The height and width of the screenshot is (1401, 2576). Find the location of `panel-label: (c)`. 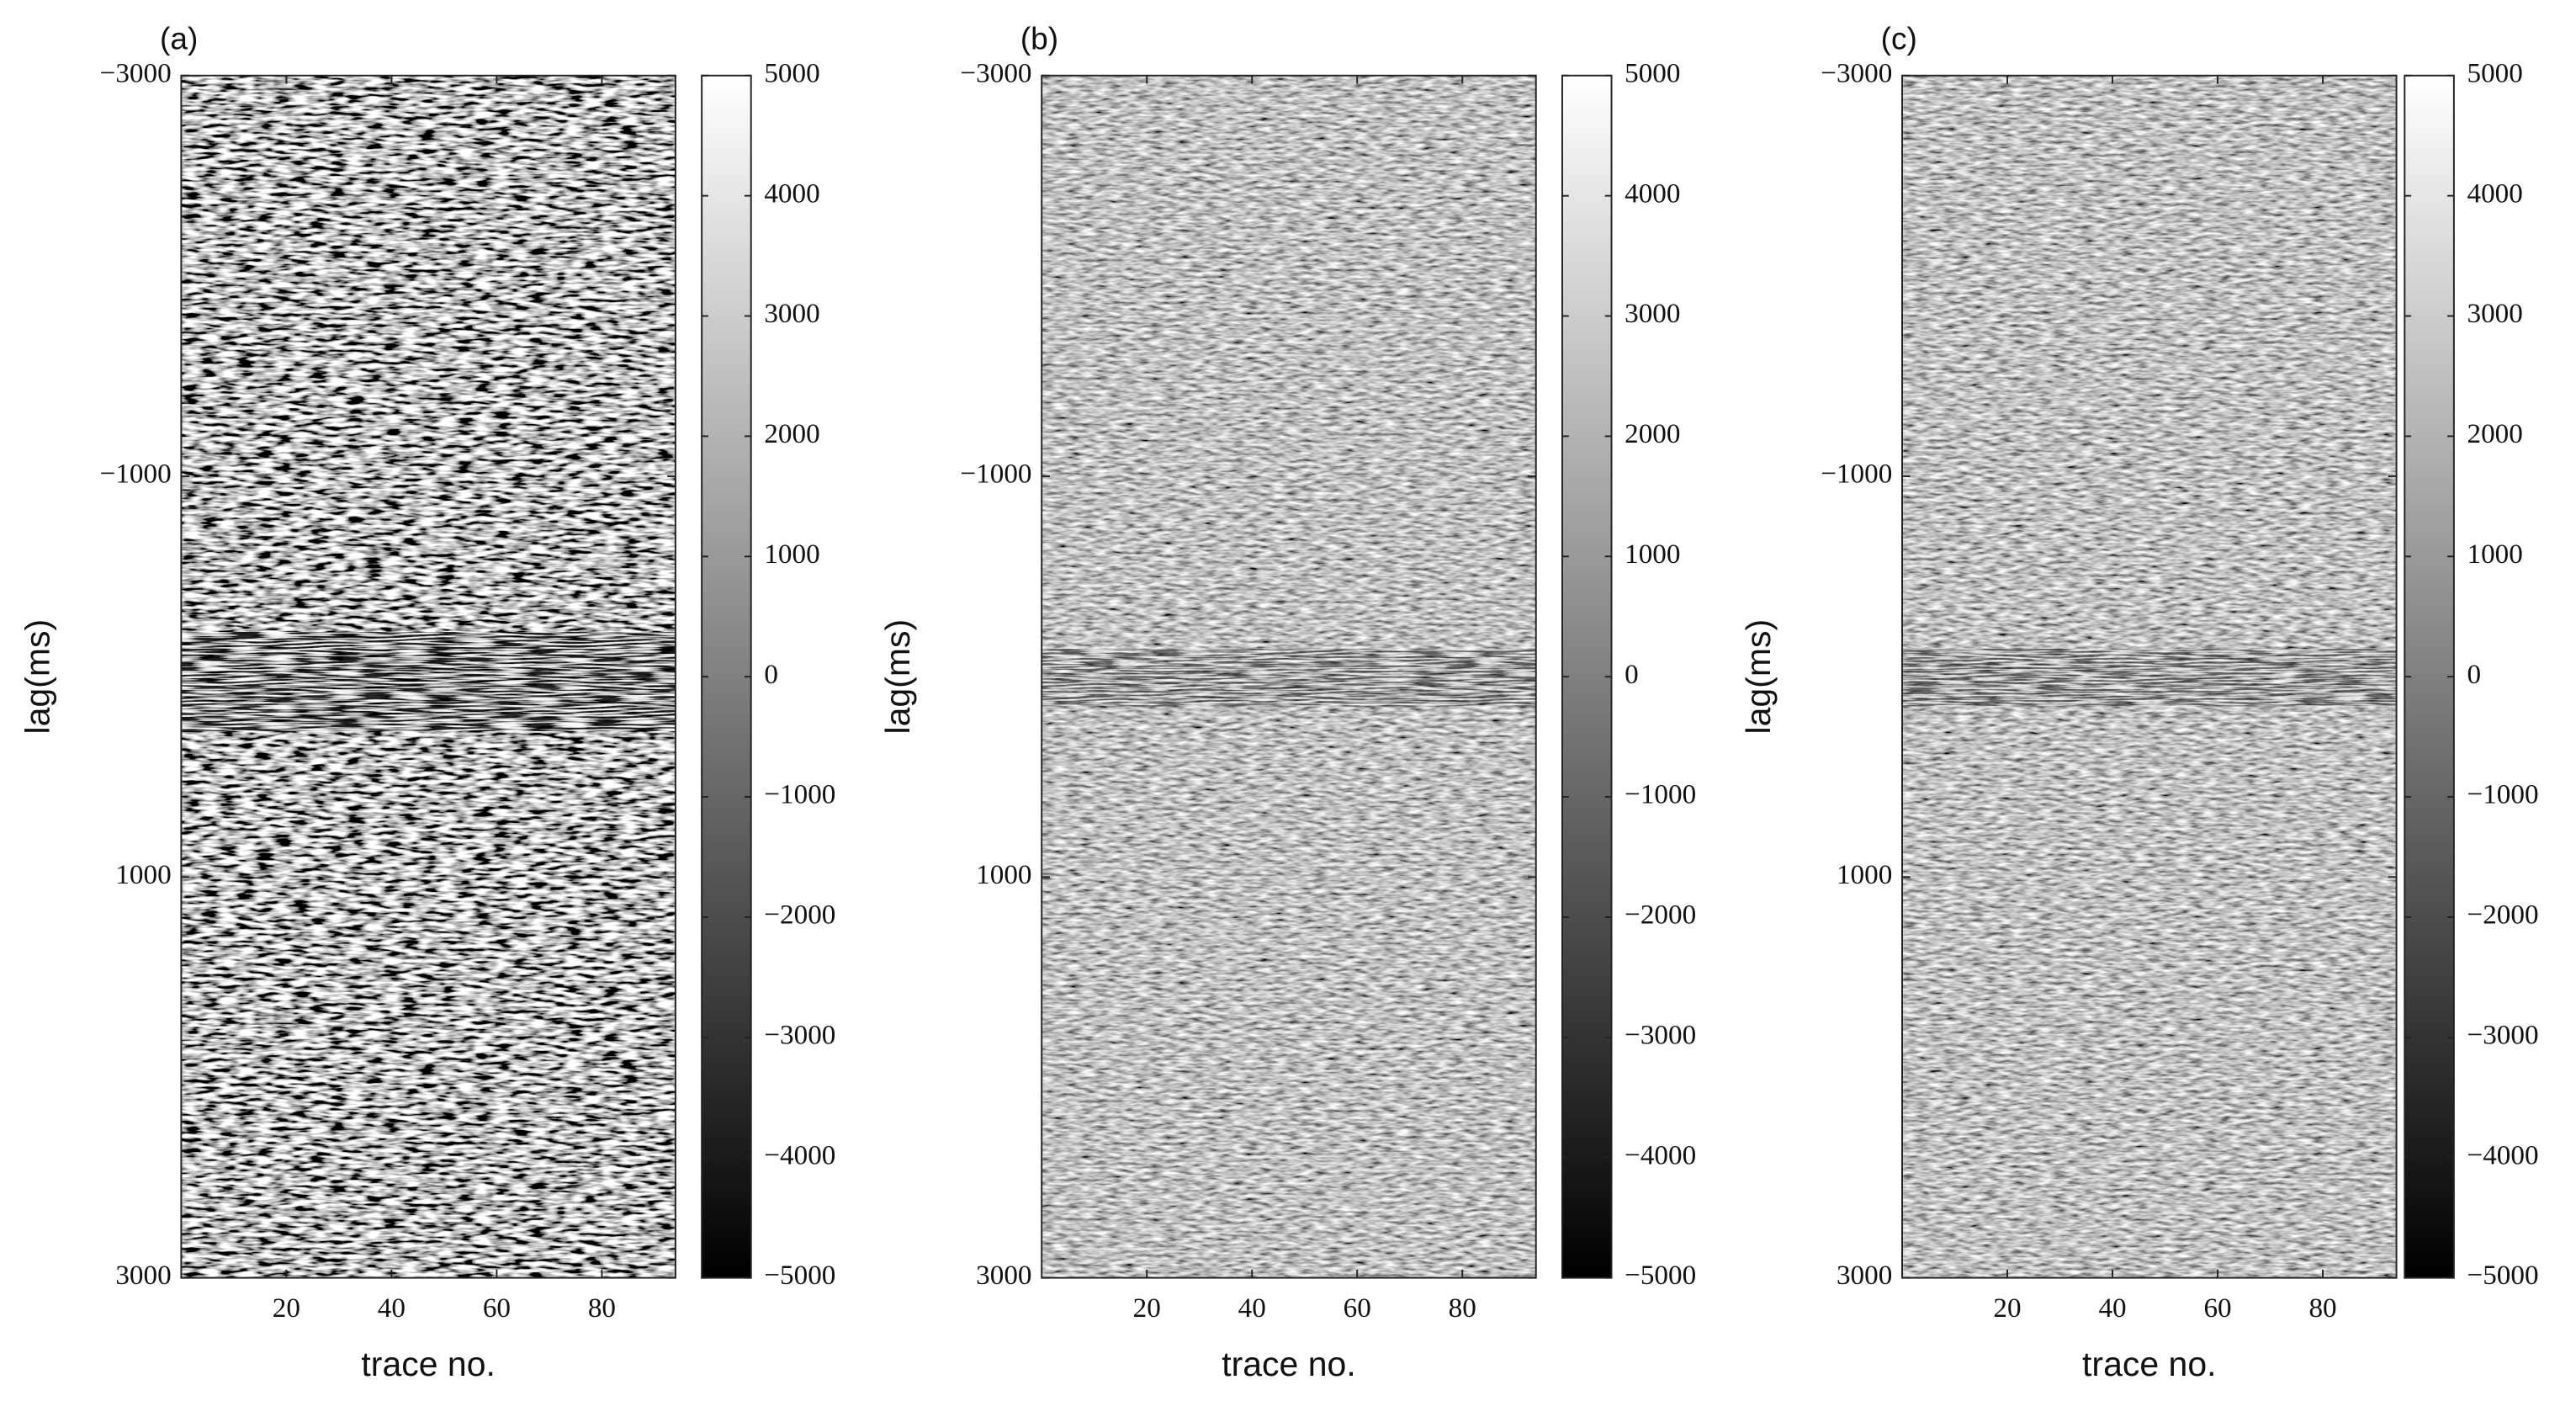

panel-label: (c) is located at coordinates (1899, 38).